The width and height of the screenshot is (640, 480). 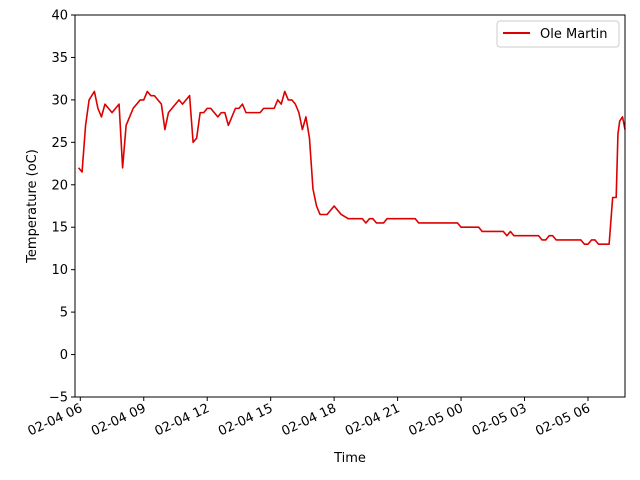 I want to click on y-tick-label: −5, so click(x=58, y=398).